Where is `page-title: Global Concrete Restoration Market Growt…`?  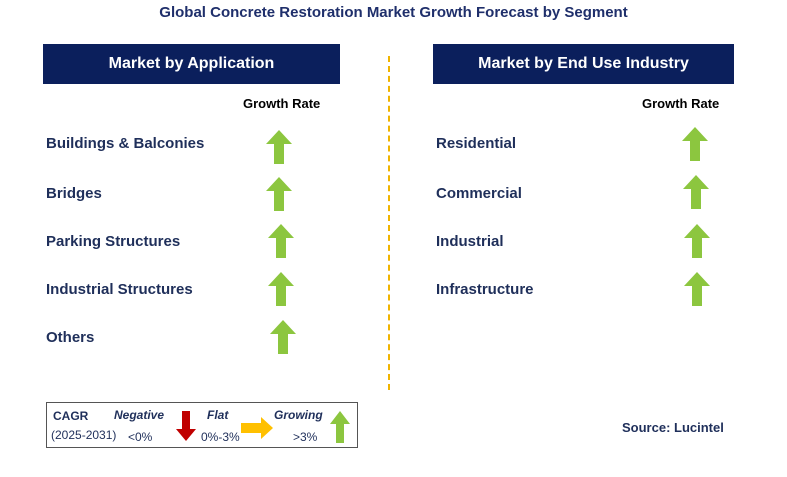
page-title: Global Concrete Restoration Market Growt… is located at coordinates (393, 12).